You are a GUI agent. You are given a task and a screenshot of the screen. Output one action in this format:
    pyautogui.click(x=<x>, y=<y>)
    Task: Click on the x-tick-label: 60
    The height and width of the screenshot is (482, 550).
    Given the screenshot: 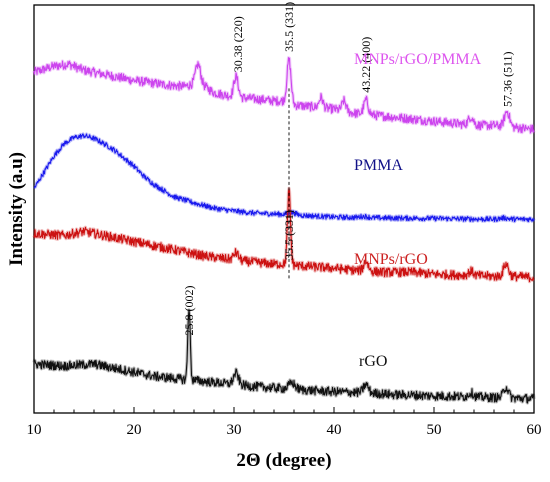 What is the action you would take?
    pyautogui.click(x=534, y=430)
    